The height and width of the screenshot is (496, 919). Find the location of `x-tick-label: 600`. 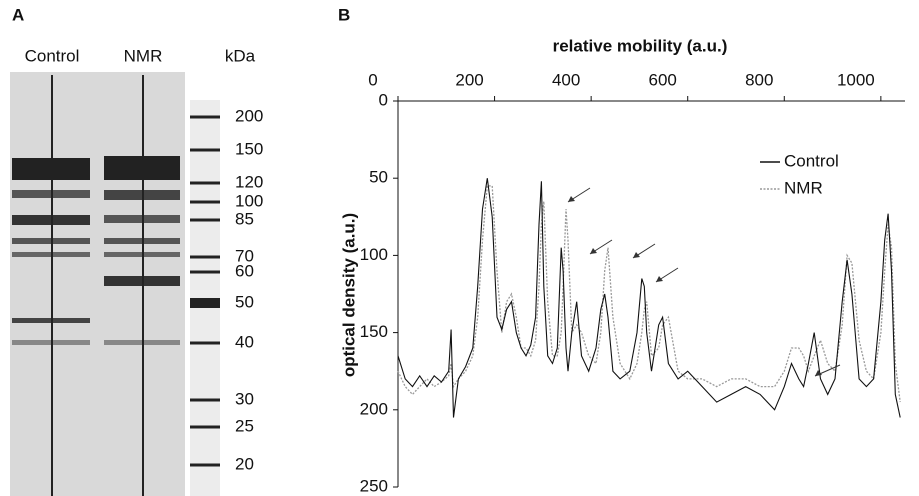

x-tick-label: 600 is located at coordinates (663, 79).